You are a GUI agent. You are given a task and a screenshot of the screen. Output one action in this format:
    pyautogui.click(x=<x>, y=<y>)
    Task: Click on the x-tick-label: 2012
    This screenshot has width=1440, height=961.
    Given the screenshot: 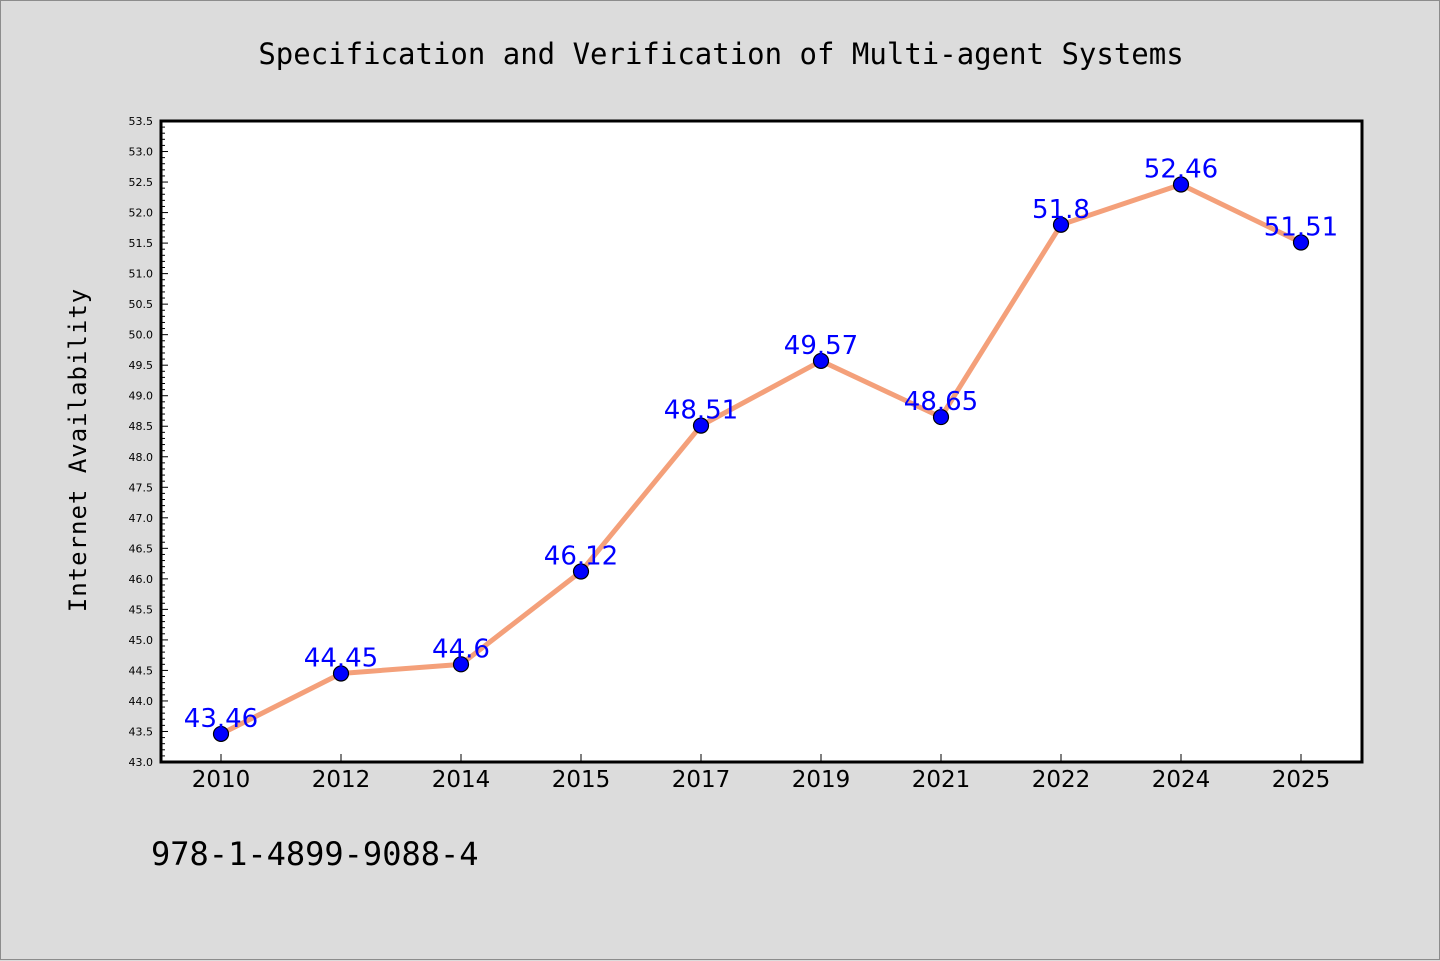 What is the action you would take?
    pyautogui.click(x=341, y=780)
    